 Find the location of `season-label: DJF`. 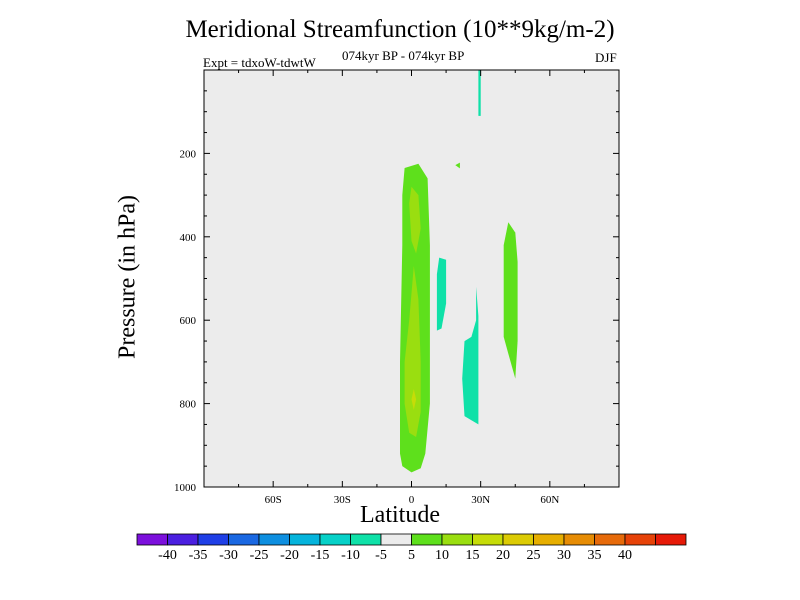

season-label: DJF is located at coordinates (606, 57).